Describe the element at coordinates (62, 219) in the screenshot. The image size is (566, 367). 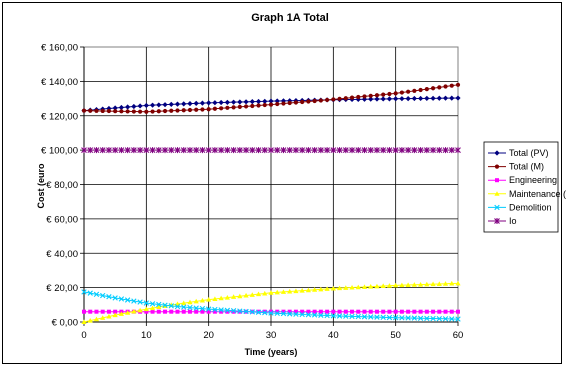
I see `y-tick-label: € 60,00` at that location.